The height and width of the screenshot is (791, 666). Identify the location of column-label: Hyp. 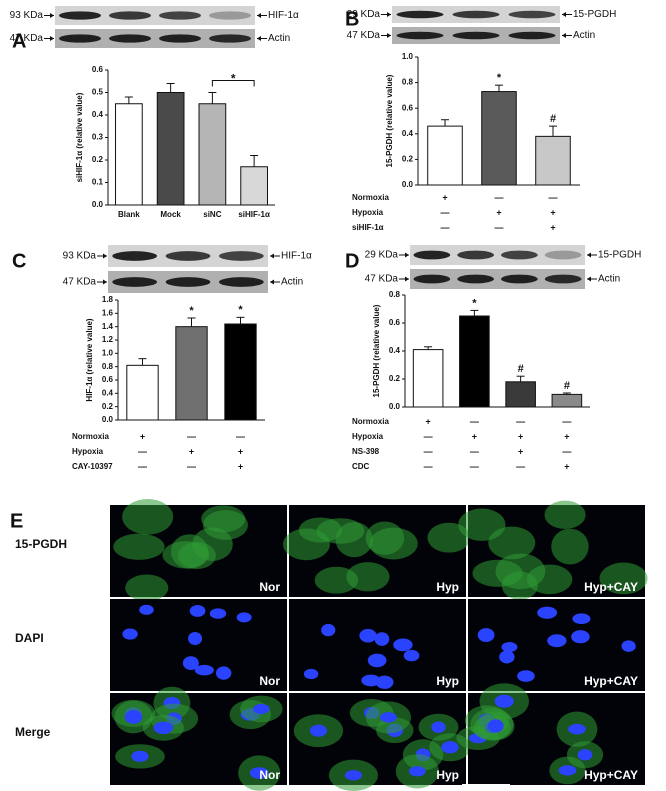
(447, 587).